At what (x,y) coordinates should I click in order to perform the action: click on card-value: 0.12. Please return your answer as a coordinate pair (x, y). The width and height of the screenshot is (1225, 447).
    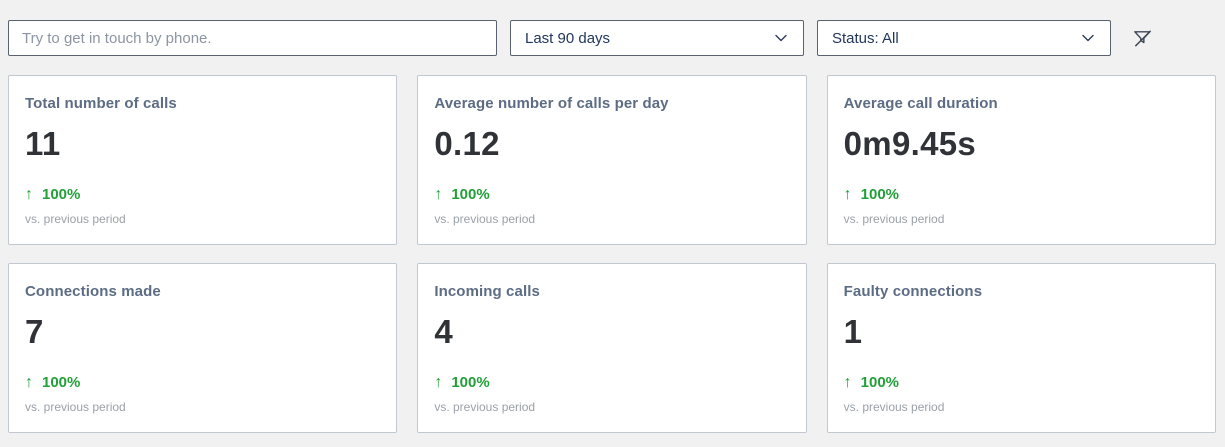
    Looking at the image, I should click on (467, 143).